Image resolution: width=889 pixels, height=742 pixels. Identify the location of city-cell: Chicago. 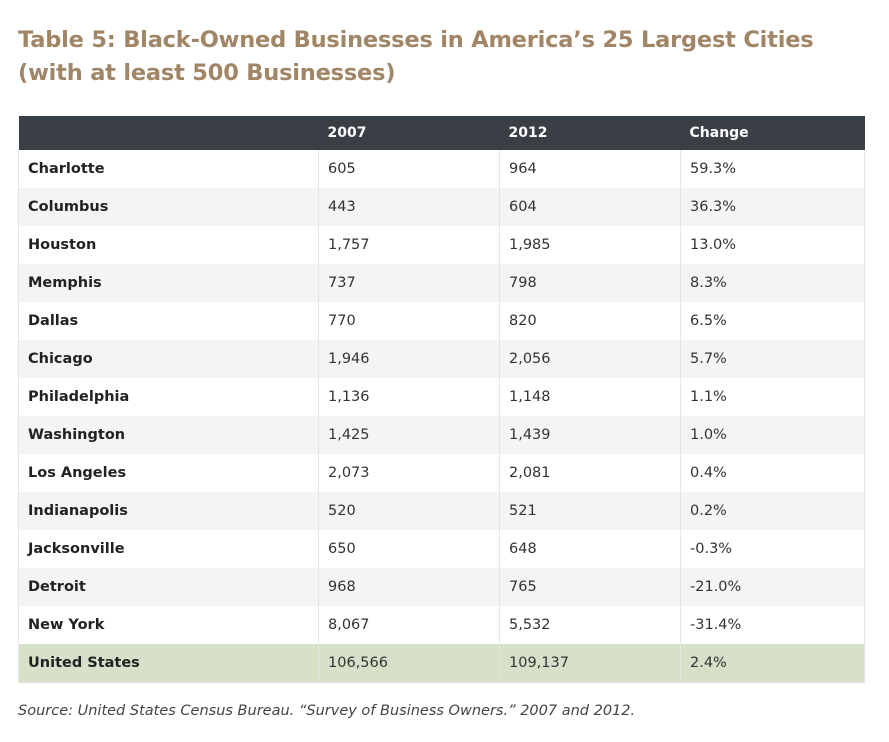
(168, 359).